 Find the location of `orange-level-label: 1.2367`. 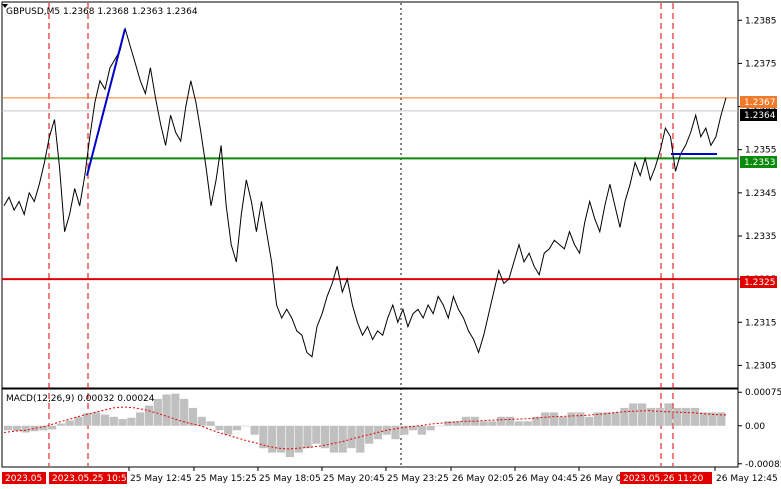

orange-level-label: 1.2367 is located at coordinates (760, 103).